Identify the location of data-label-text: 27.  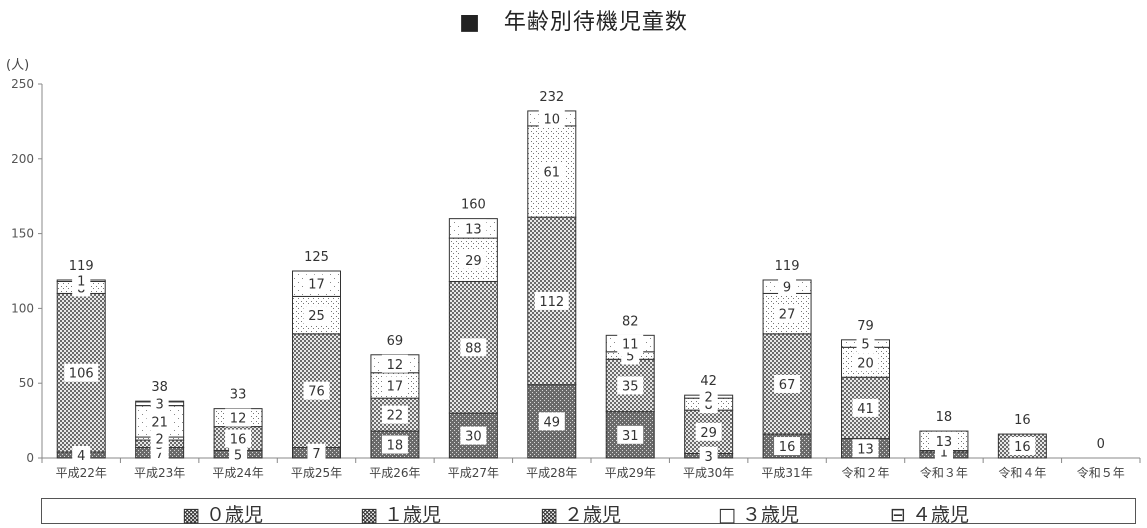
(787, 315).